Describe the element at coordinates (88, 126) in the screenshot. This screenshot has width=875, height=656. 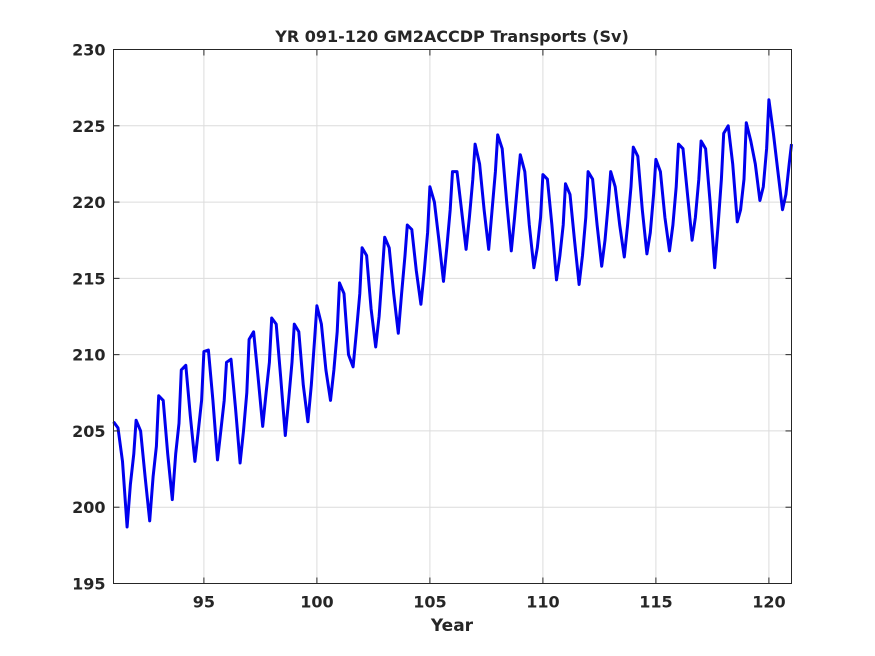
I see `y-tick-label: 225` at that location.